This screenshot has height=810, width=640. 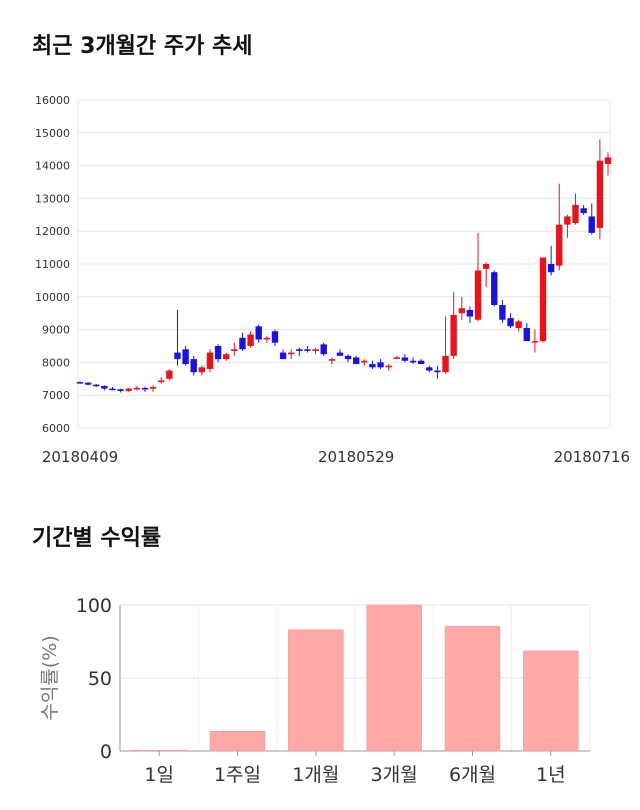 What do you see at coordinates (142, 46) in the screenshot?
I see `price-trend-title: 최근 3개월간 주가 추세` at bounding box center [142, 46].